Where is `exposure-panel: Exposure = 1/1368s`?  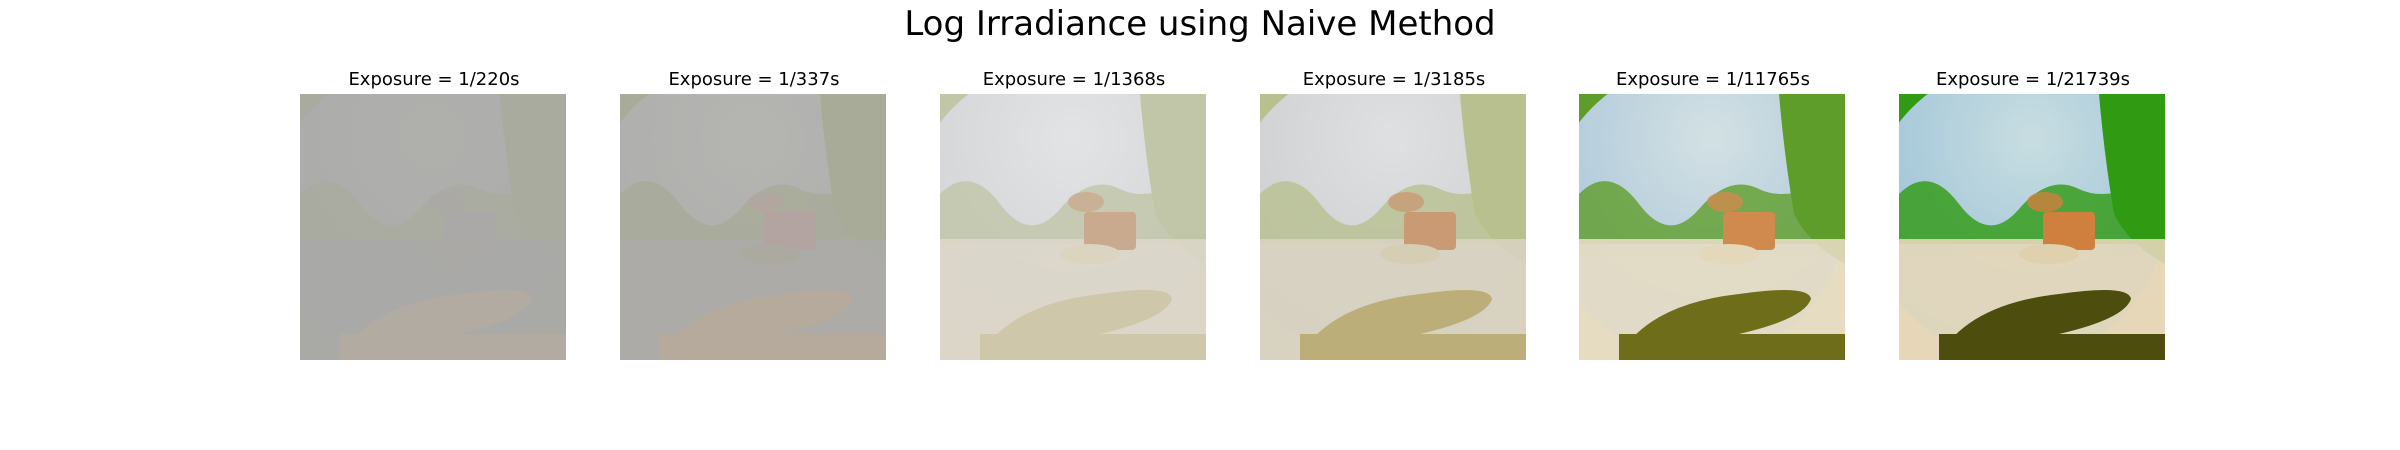
exposure-panel: Exposure = 1/1368s is located at coordinates (1074, 214).